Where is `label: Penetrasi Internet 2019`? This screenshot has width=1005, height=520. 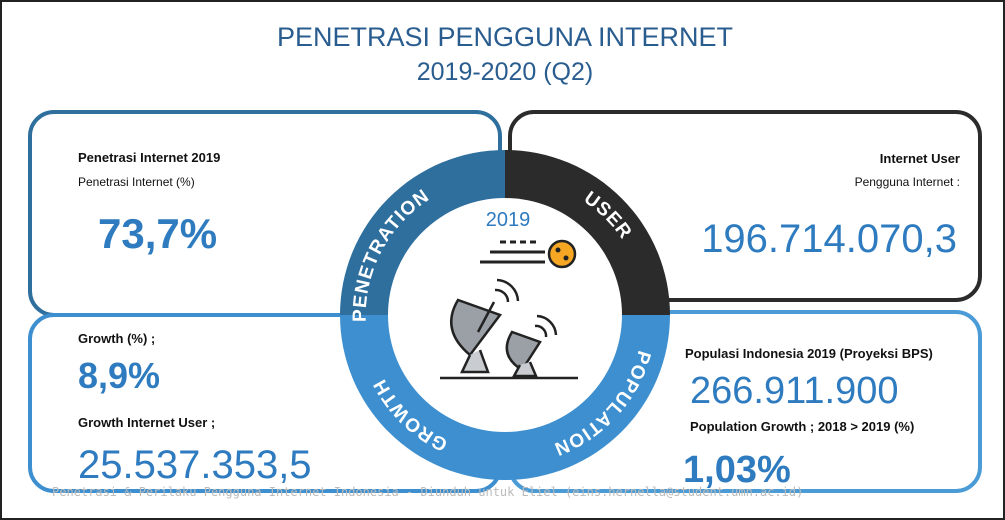
label: Penetrasi Internet 2019 is located at coordinates (149, 157).